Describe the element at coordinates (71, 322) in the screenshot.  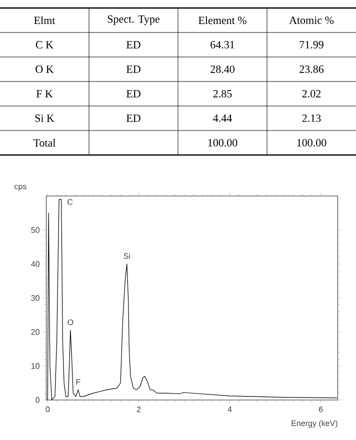
I see `annotation: O` at that location.